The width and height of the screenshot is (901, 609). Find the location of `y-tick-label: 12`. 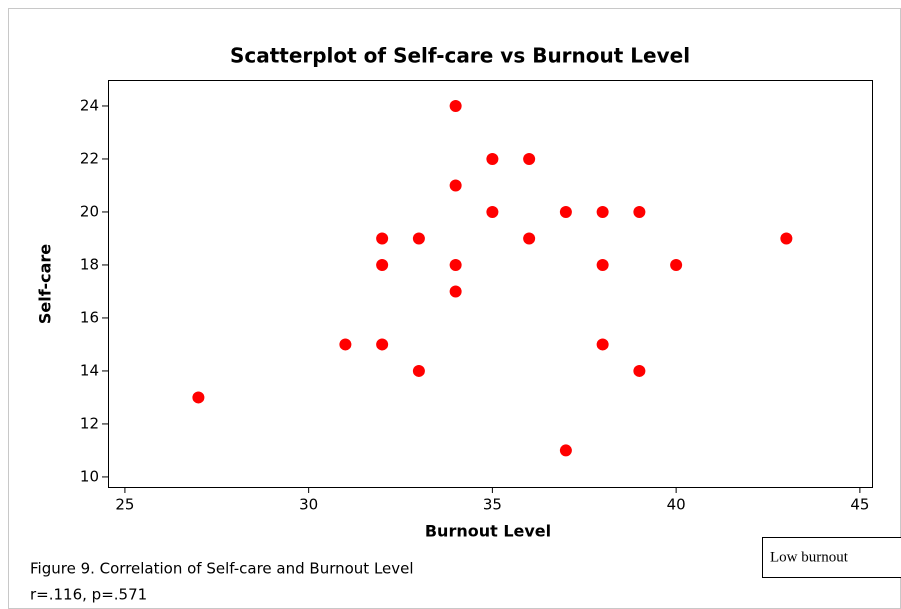

y-tick-label: 12 is located at coordinates (89, 423).